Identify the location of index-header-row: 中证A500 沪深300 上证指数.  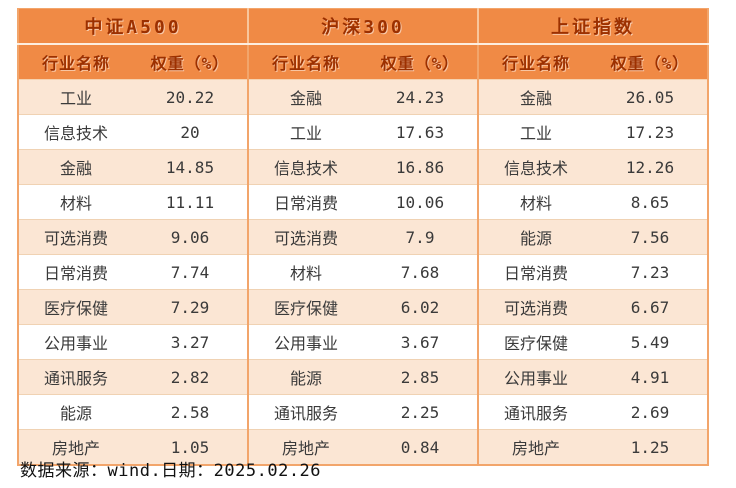
(363, 26).